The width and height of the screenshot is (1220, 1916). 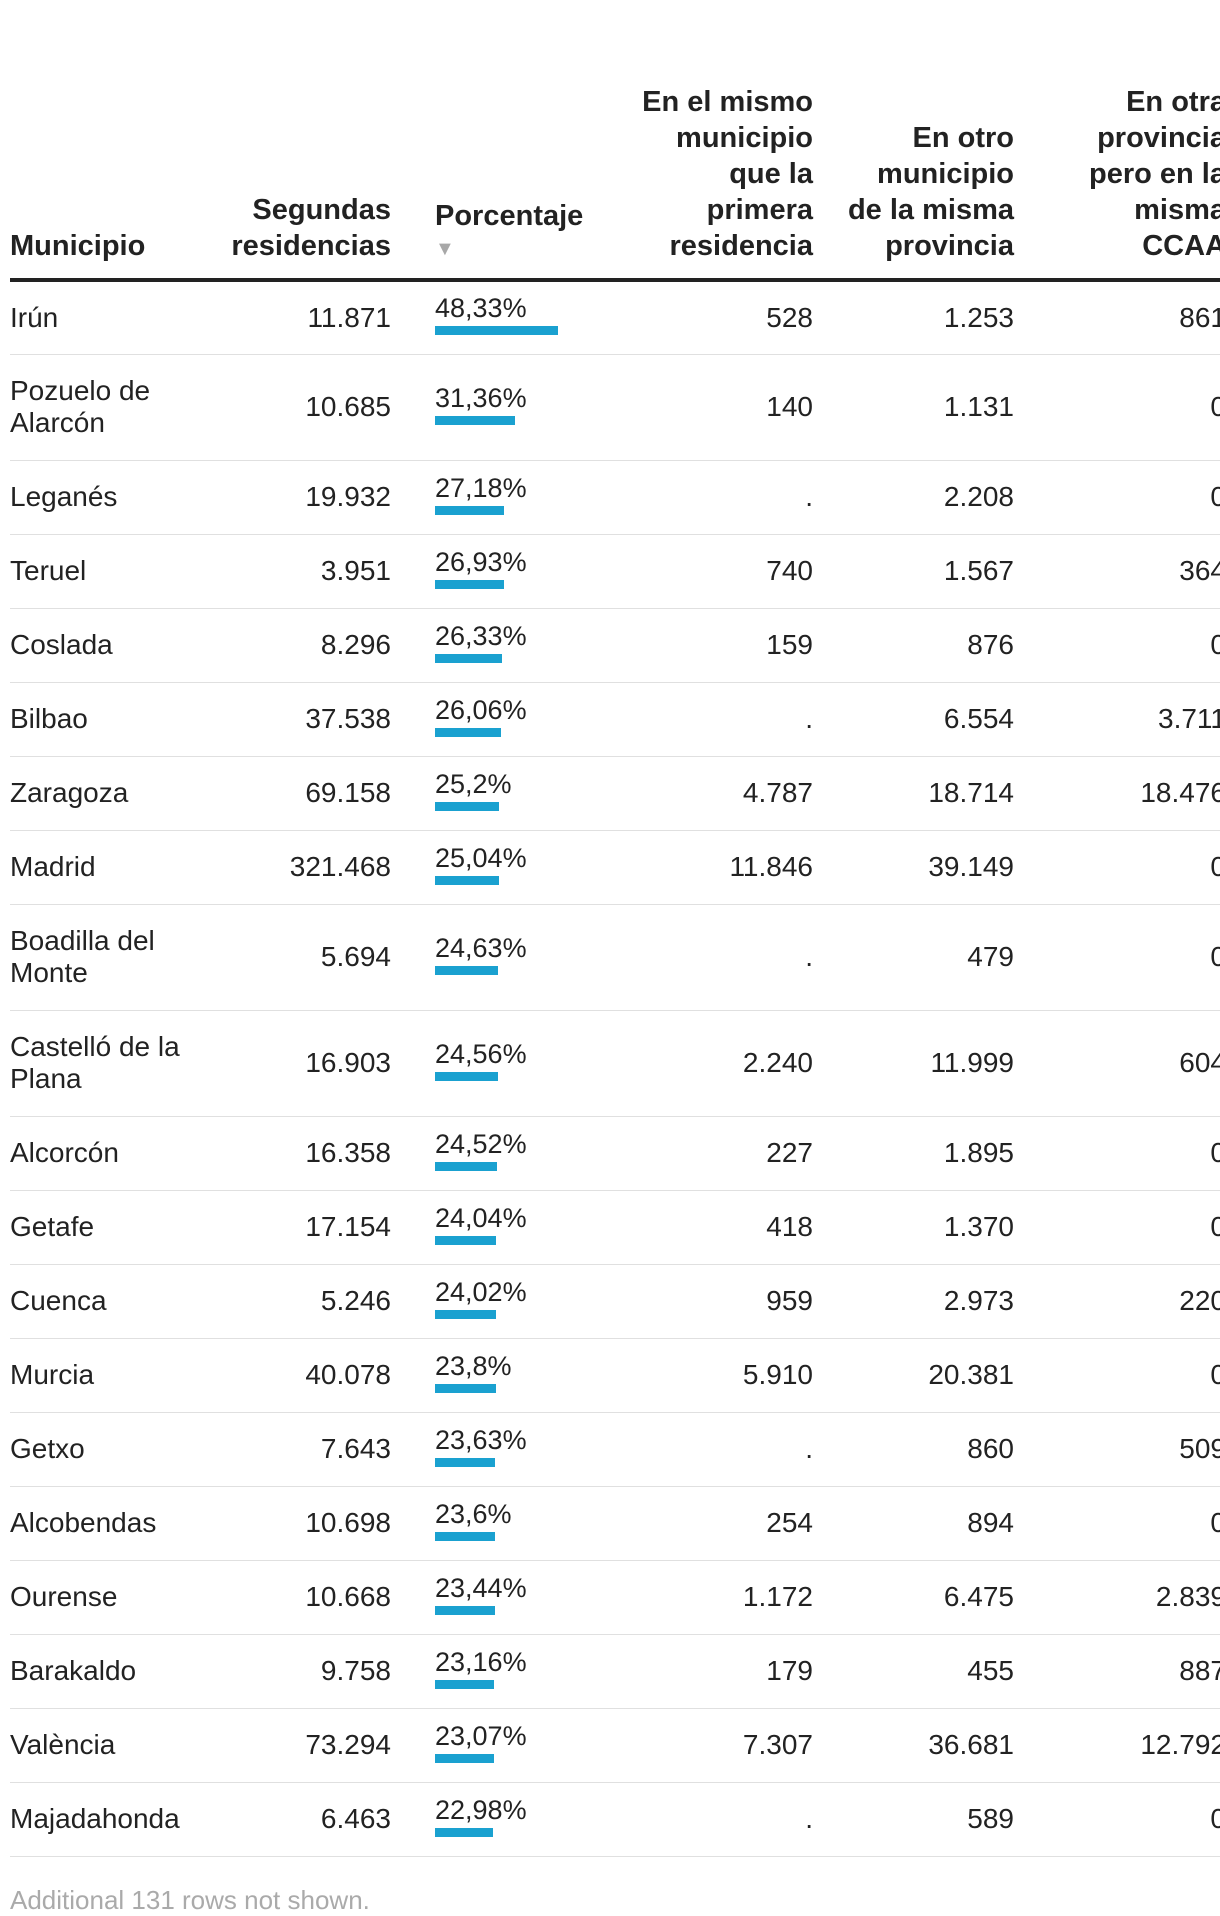 What do you see at coordinates (110, 1819) in the screenshot?
I see `cell-municipio: Majadahonda` at bounding box center [110, 1819].